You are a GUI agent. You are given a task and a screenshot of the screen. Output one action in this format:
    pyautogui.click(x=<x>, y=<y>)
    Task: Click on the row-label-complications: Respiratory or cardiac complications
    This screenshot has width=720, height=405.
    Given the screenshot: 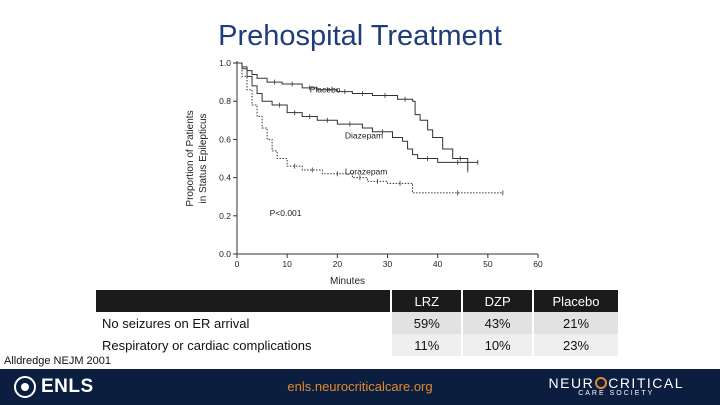 What is the action you would take?
    pyautogui.click(x=207, y=345)
    